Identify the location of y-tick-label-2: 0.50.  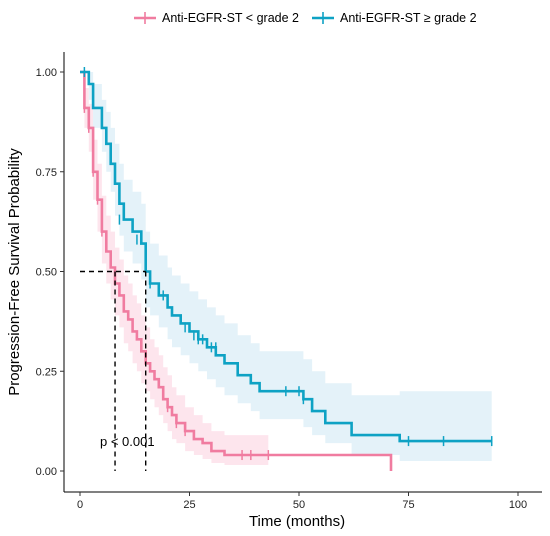
(46, 273).